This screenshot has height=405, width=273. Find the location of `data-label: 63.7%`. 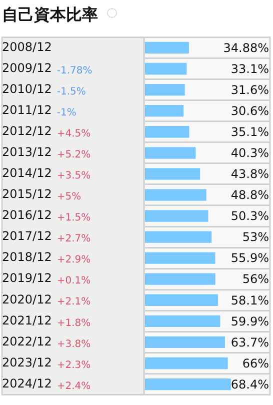

data-label: 63.7% is located at coordinates (249, 342).